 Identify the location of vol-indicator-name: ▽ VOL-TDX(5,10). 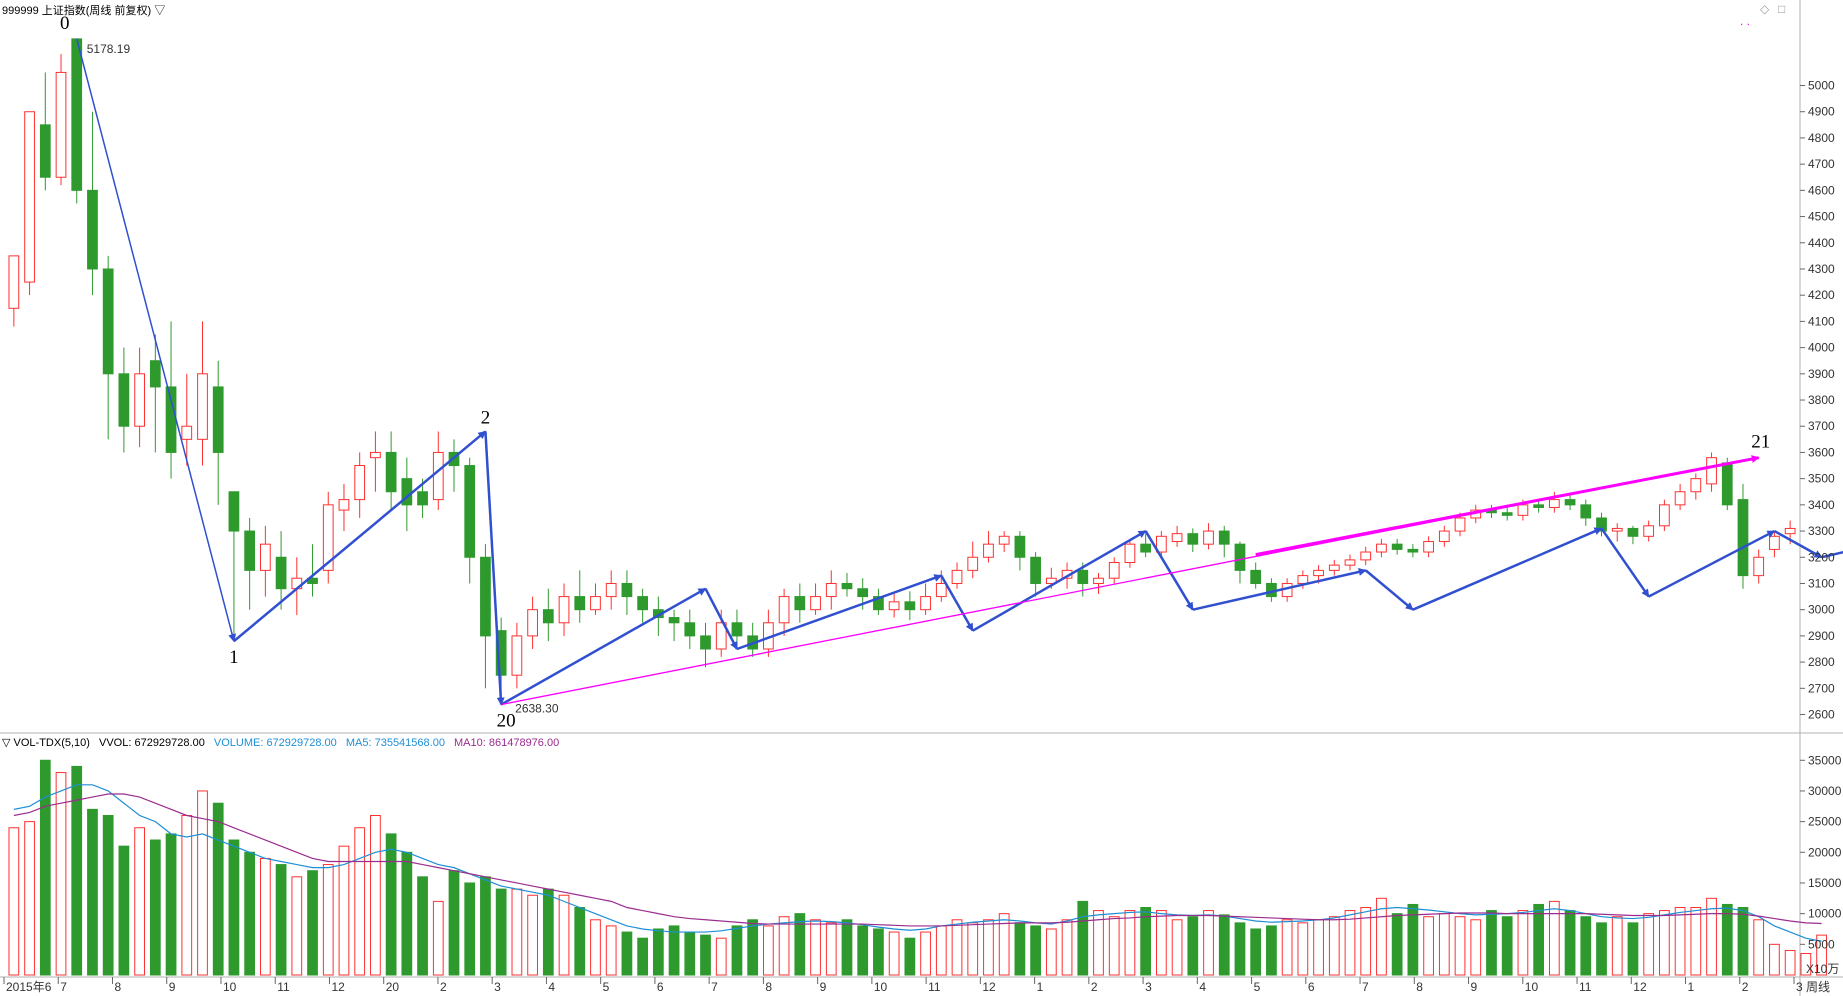
(46, 743).